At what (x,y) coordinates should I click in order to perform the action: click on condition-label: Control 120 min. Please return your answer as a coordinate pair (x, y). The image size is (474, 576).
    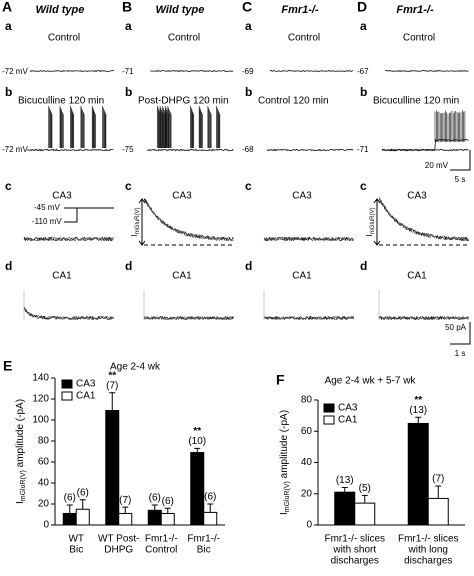
    Looking at the image, I should click on (293, 101).